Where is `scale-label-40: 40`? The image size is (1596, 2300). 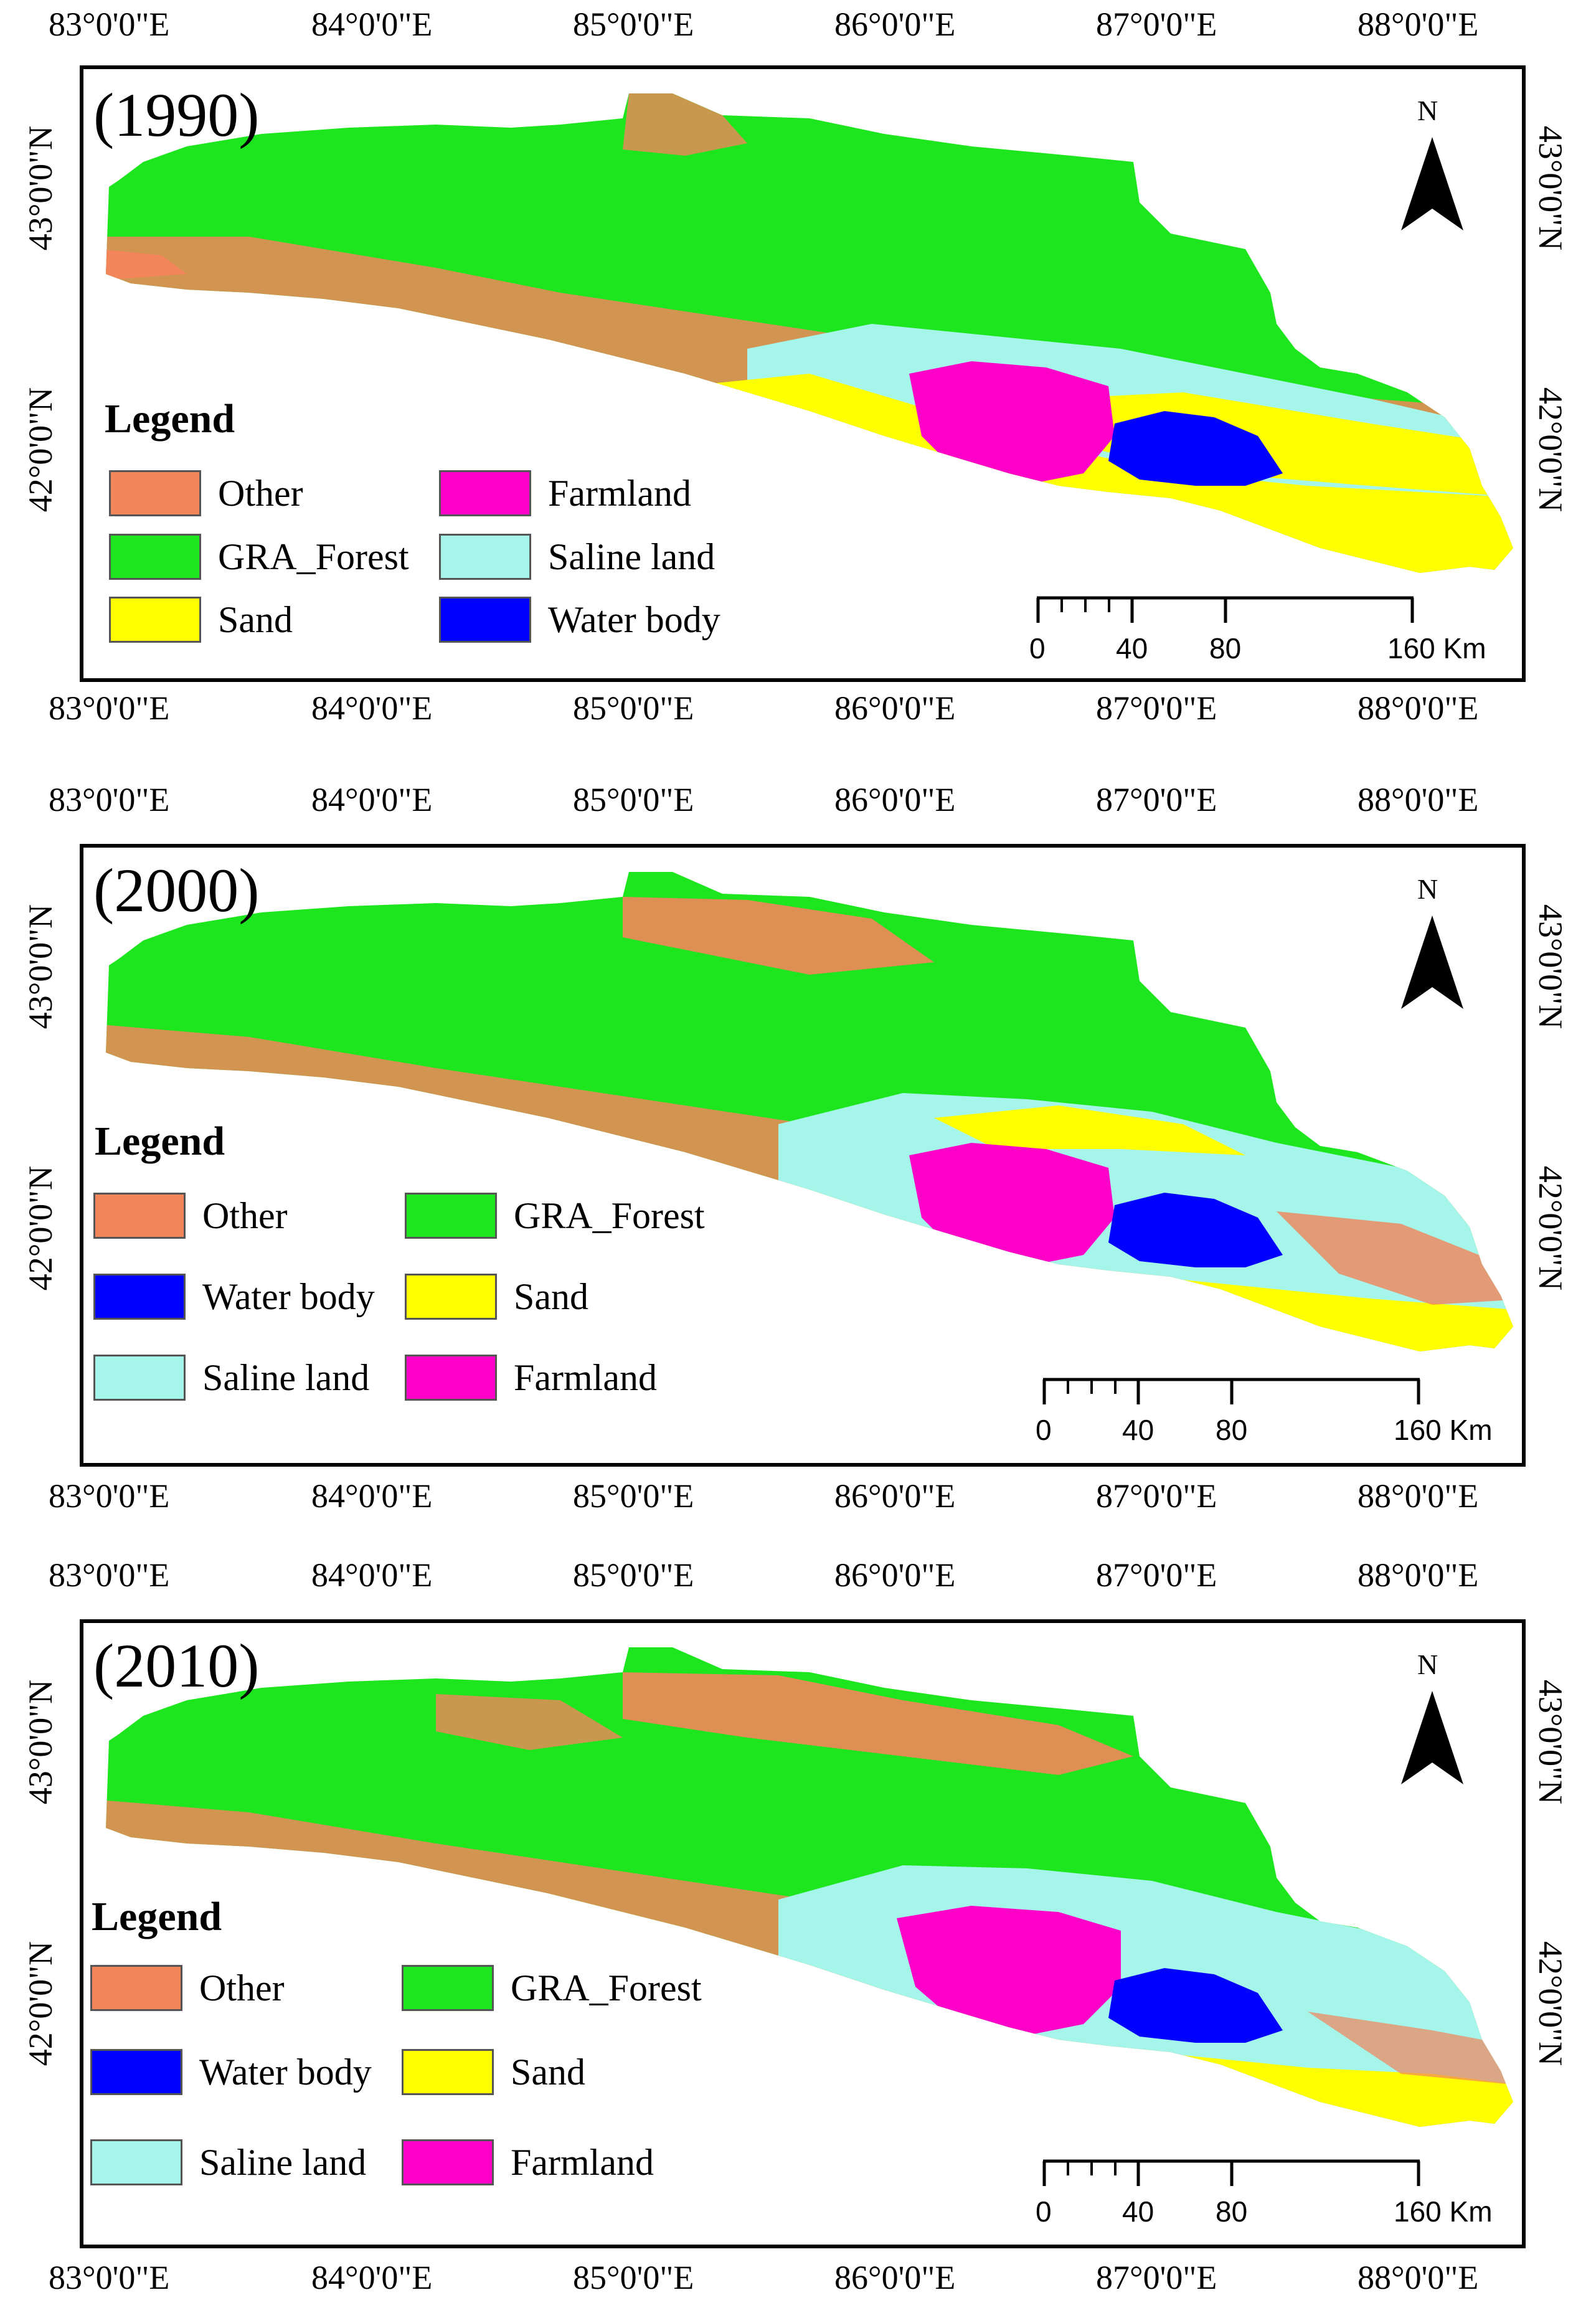 scale-label-40: 40 is located at coordinates (1138, 1430).